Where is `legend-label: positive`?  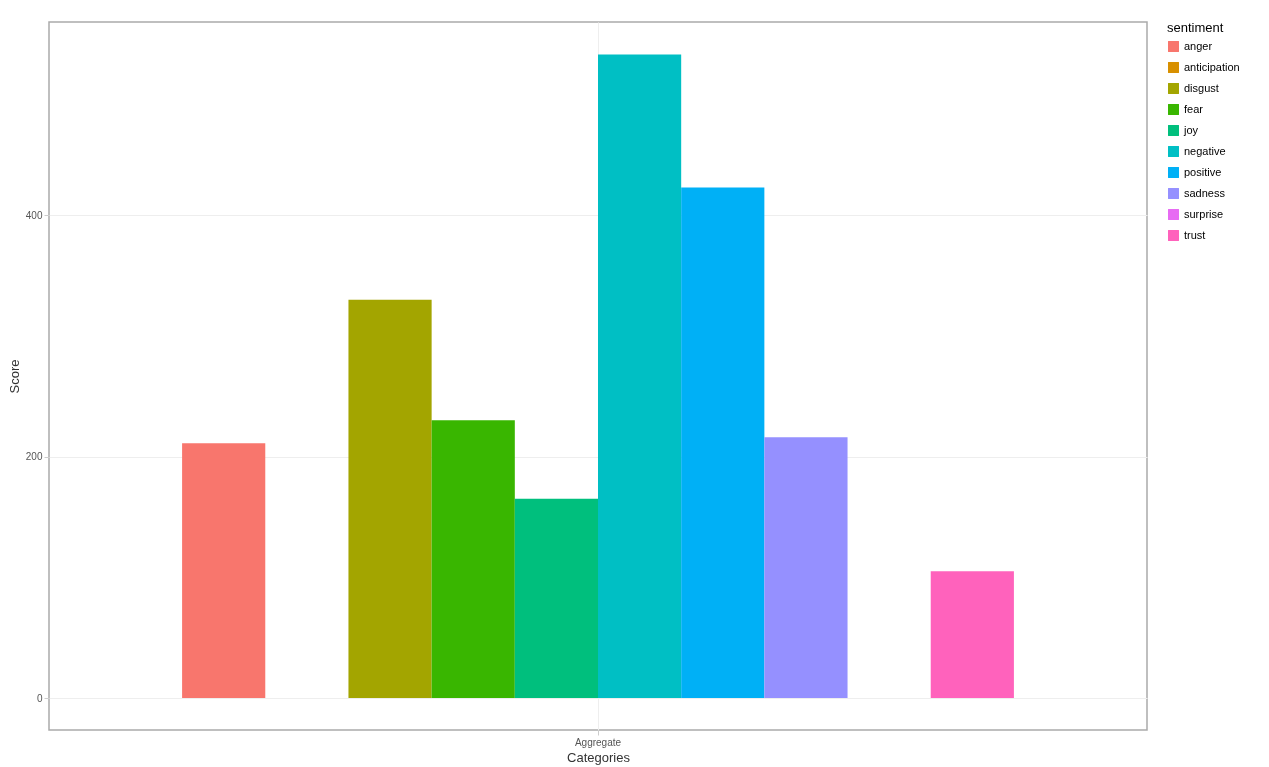
legend-label: positive is located at coordinates (1203, 171).